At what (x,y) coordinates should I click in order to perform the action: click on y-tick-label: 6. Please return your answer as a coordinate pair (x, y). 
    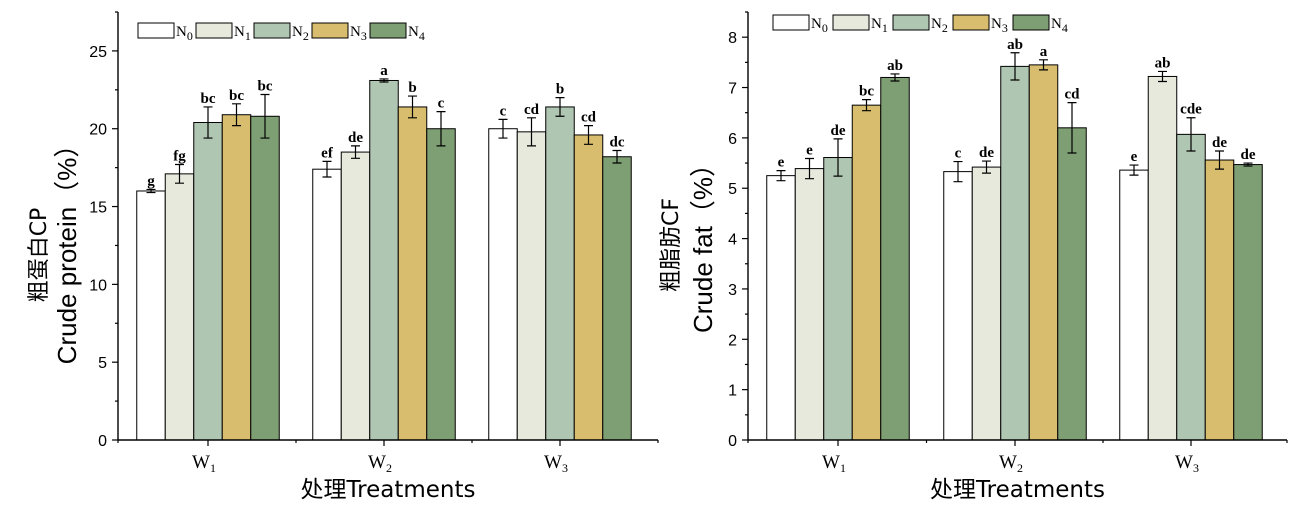
    Looking at the image, I should click on (732, 139).